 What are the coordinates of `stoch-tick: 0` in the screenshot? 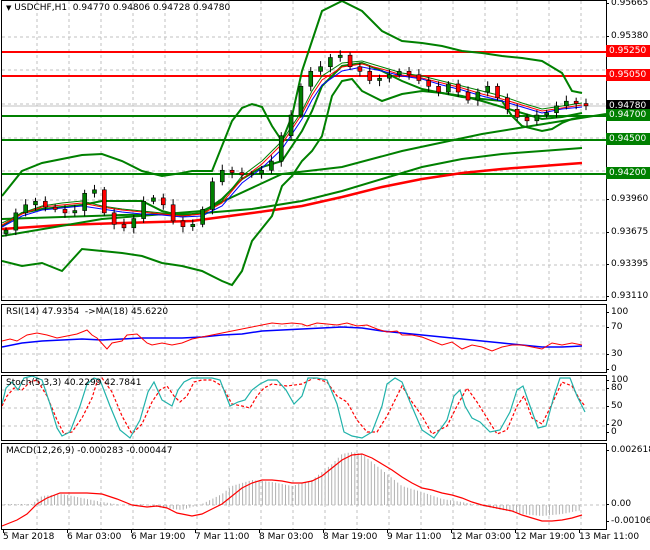 It's located at (628, 432).